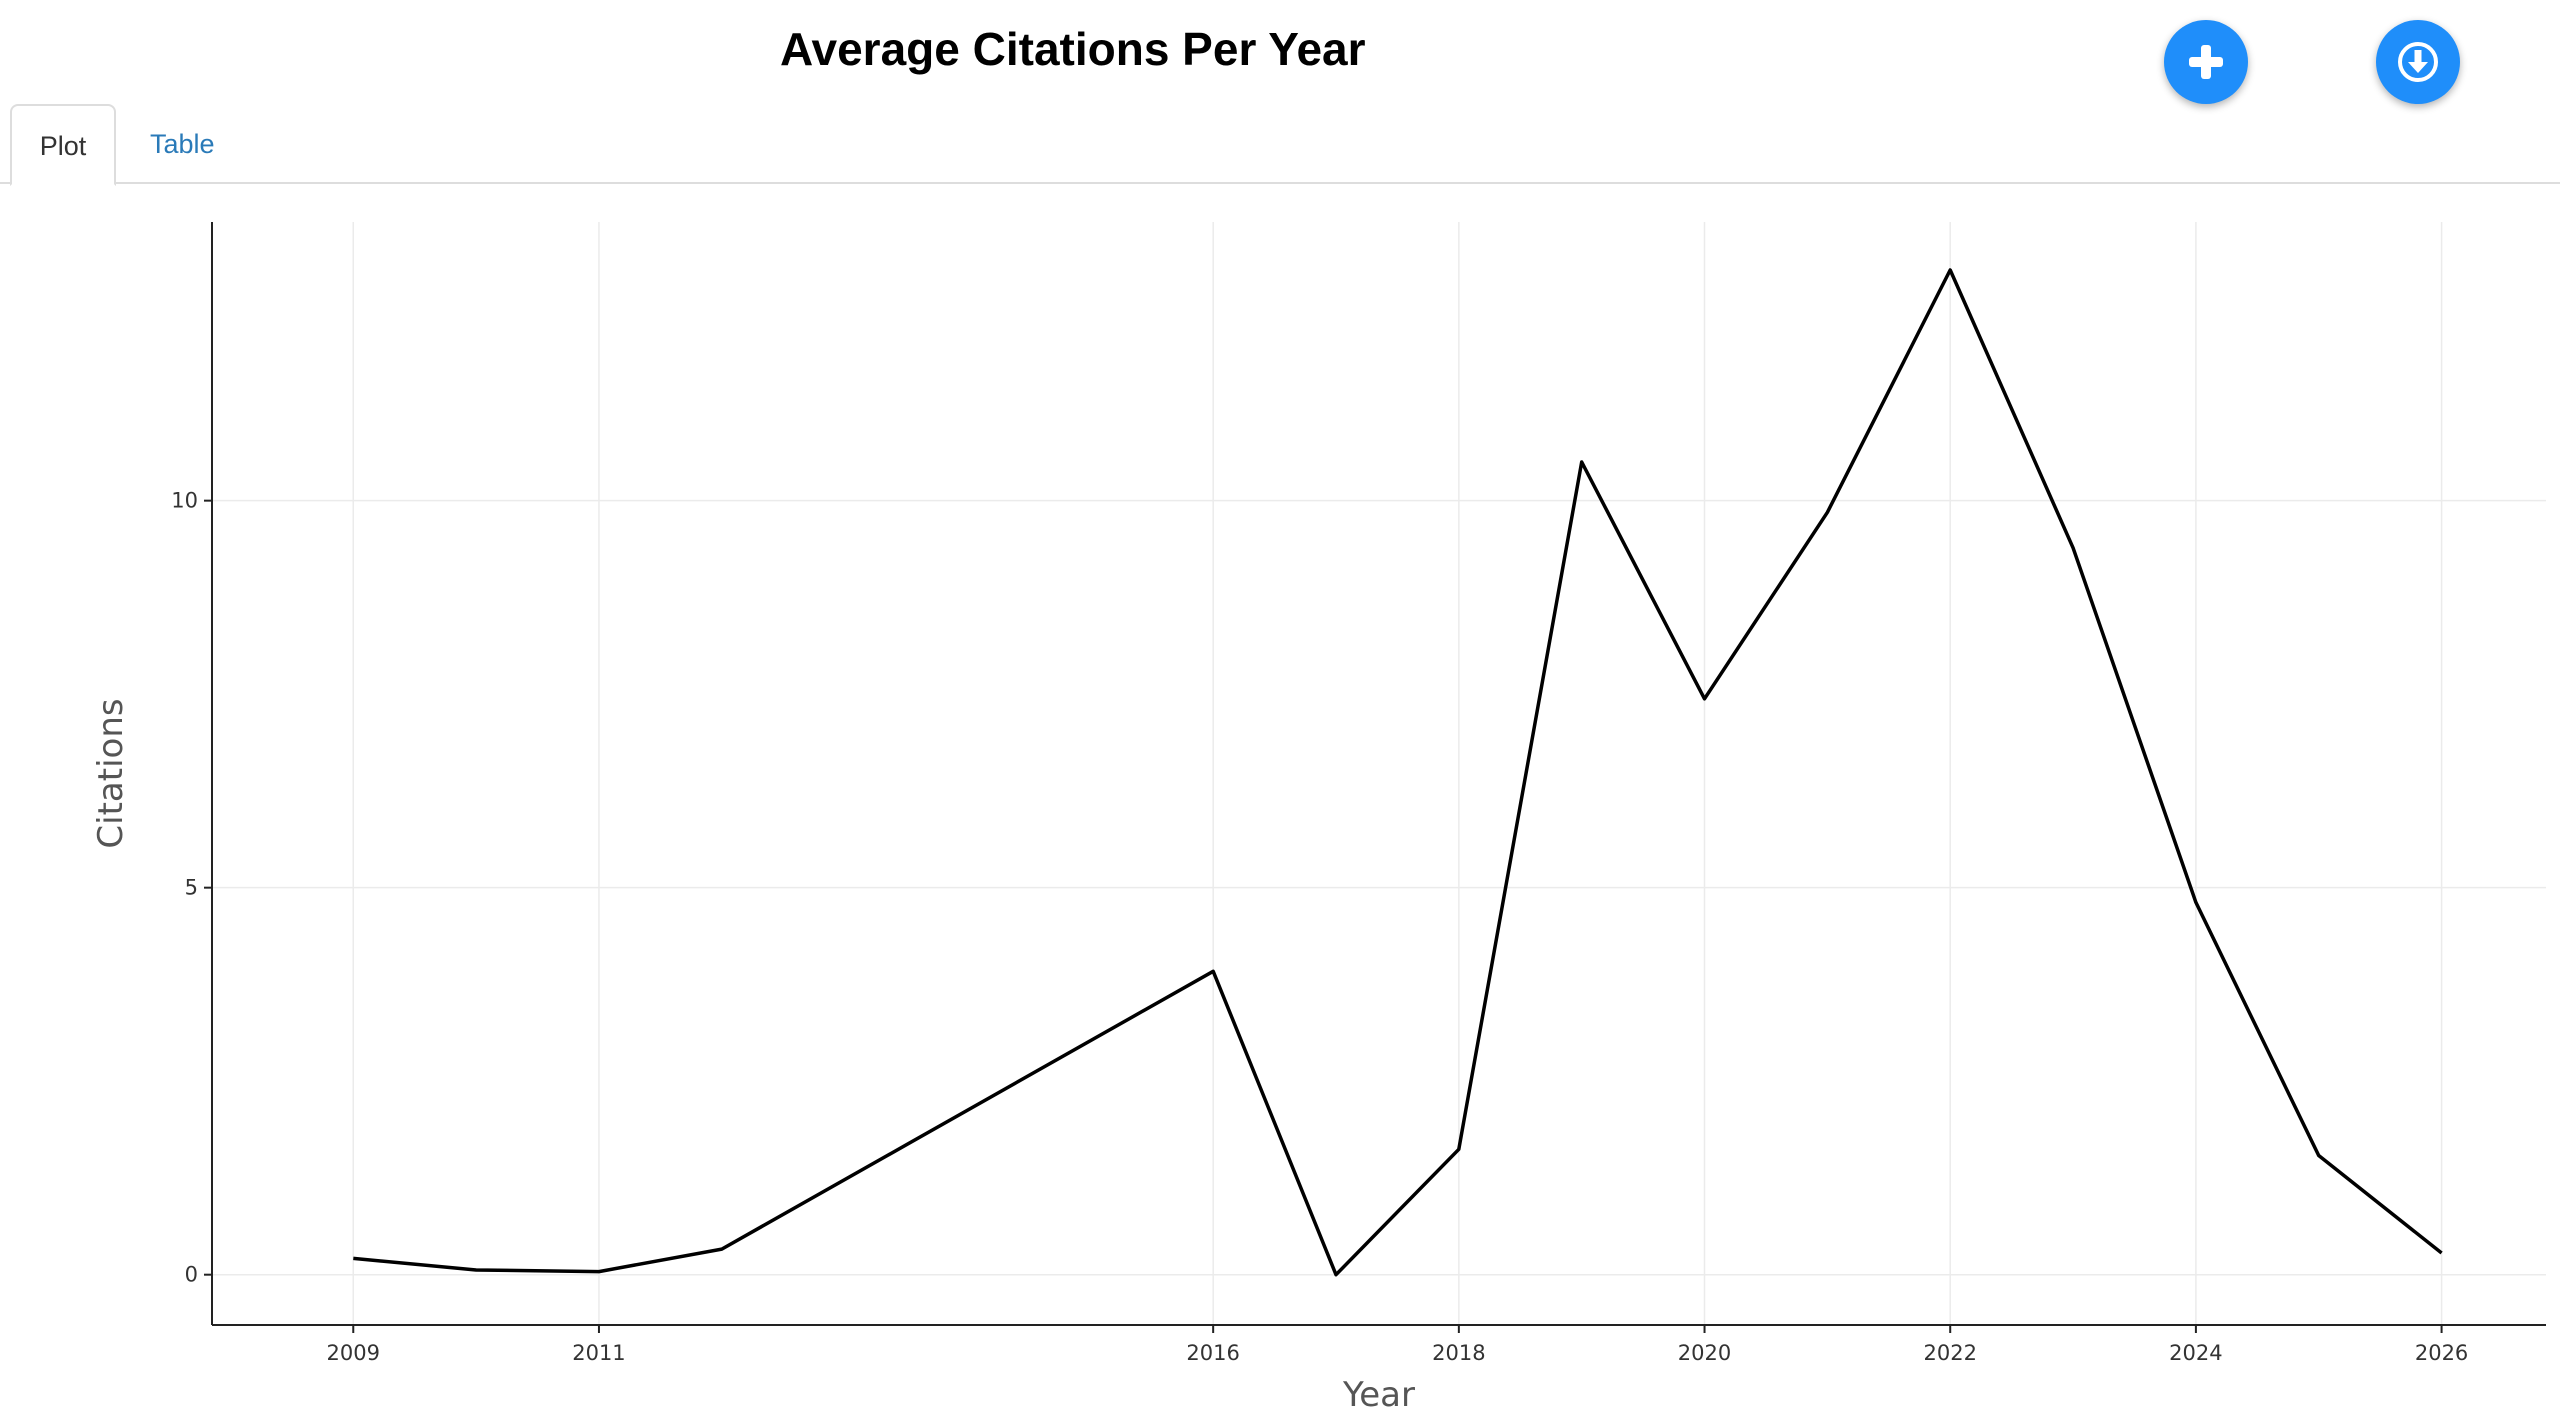 This screenshot has height=1426, width=2560. What do you see at coordinates (191, 1275) in the screenshot?
I see `y-tick-label: 0` at bounding box center [191, 1275].